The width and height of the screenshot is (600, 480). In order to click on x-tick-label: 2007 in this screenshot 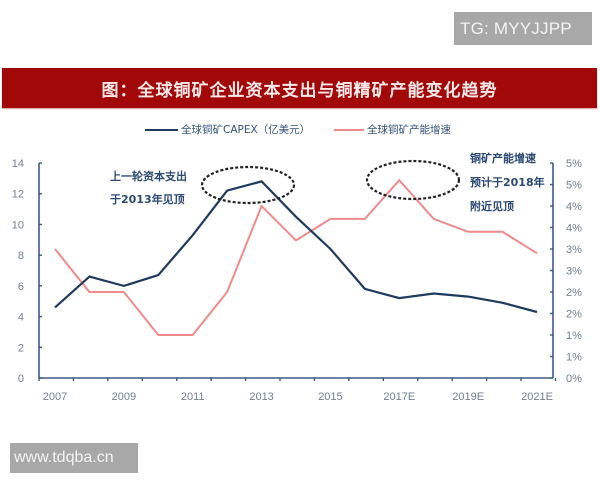, I will do `click(55, 397)`.